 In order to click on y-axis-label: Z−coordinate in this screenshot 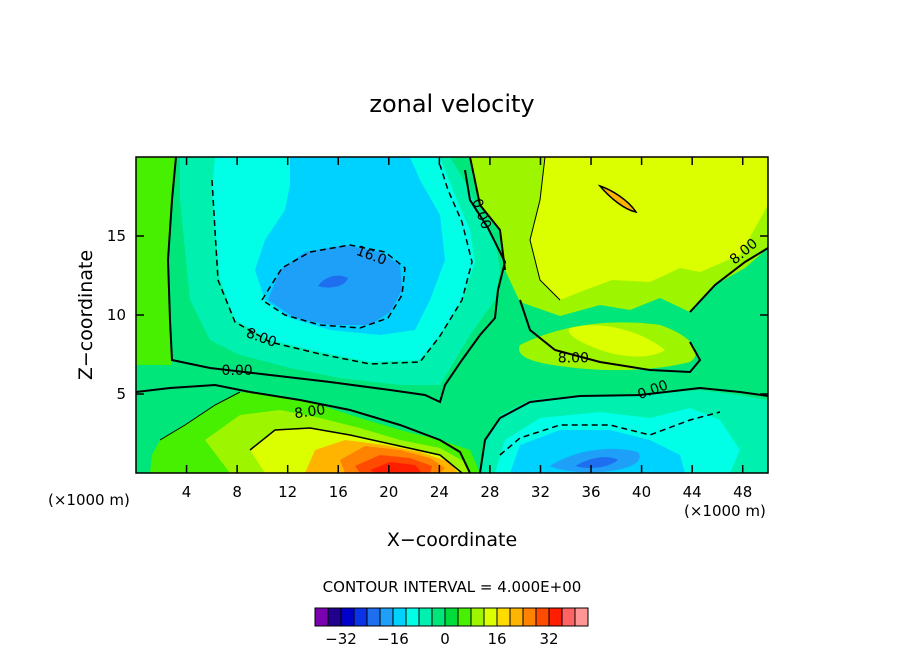, I will do `click(86, 315)`.